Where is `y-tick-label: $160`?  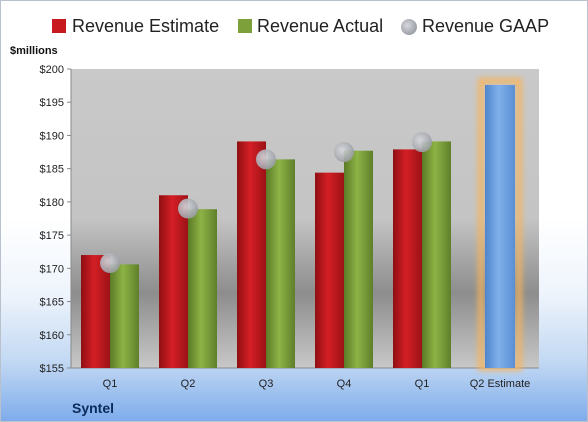 y-tick-label: $160 is located at coordinates (52, 336).